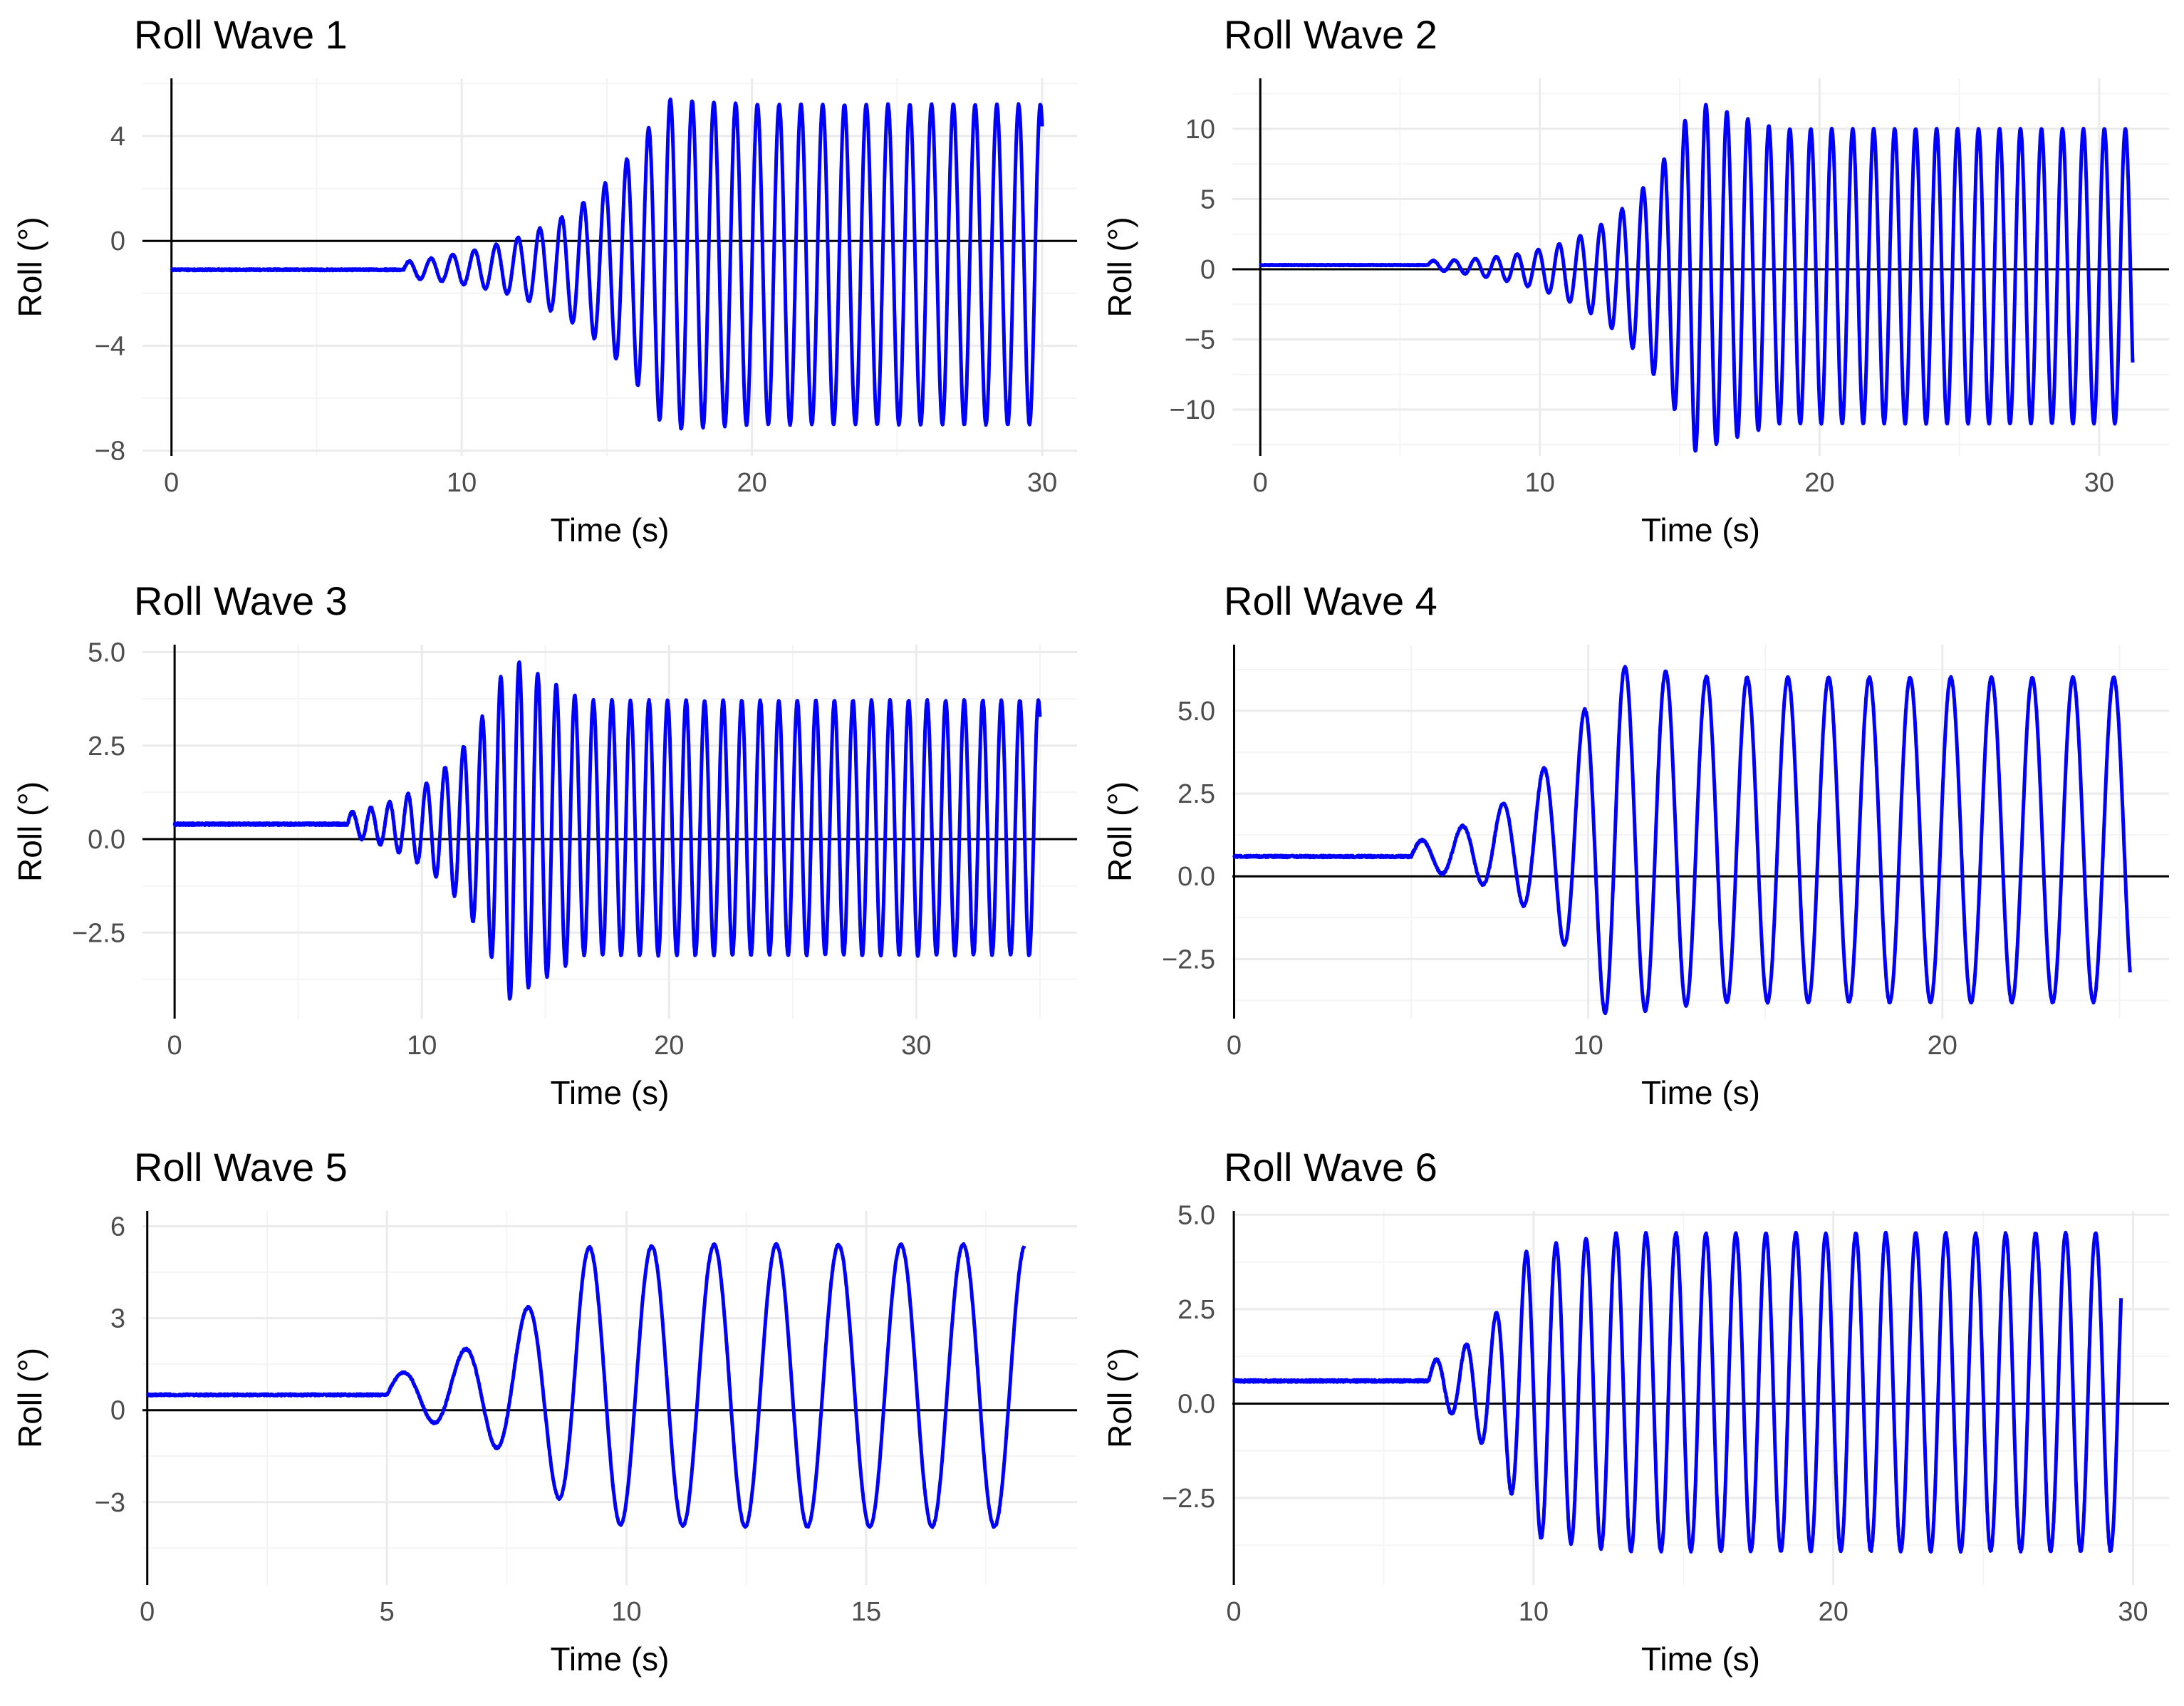 This screenshot has width=2184, height=1706. I want to click on y-tick-label: −5, so click(1200, 340).